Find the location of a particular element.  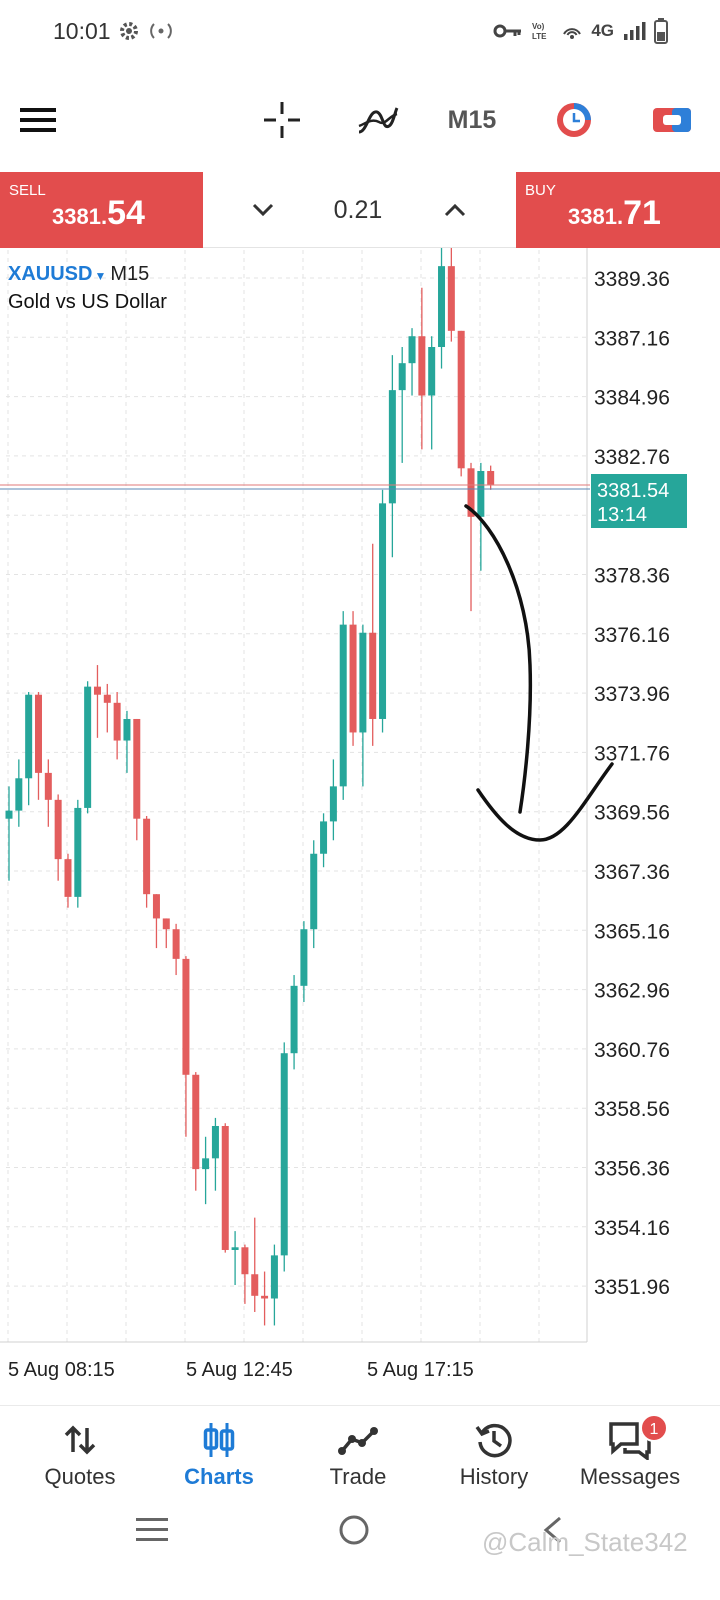

y-tick-label: 3384.96 is located at coordinates (632, 398).